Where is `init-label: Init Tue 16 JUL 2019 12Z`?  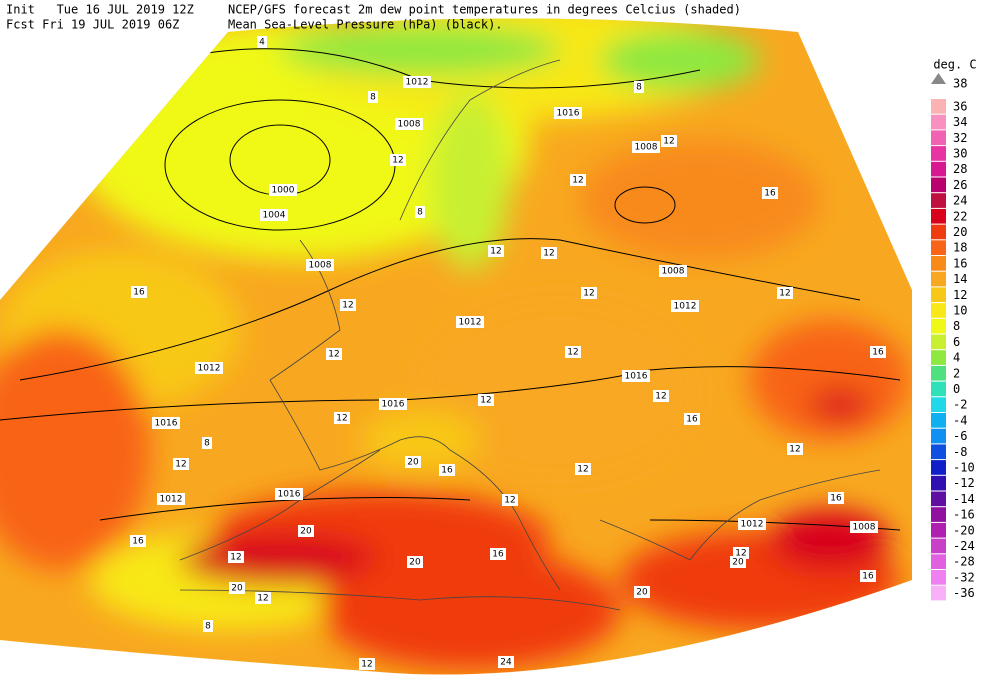
init-label: Init Tue 16 JUL 2019 12Z is located at coordinates (100, 10).